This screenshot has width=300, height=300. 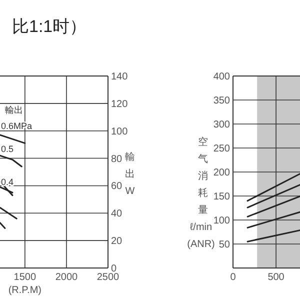 I want to click on x-tick-label: 2500, so click(x=108, y=277).